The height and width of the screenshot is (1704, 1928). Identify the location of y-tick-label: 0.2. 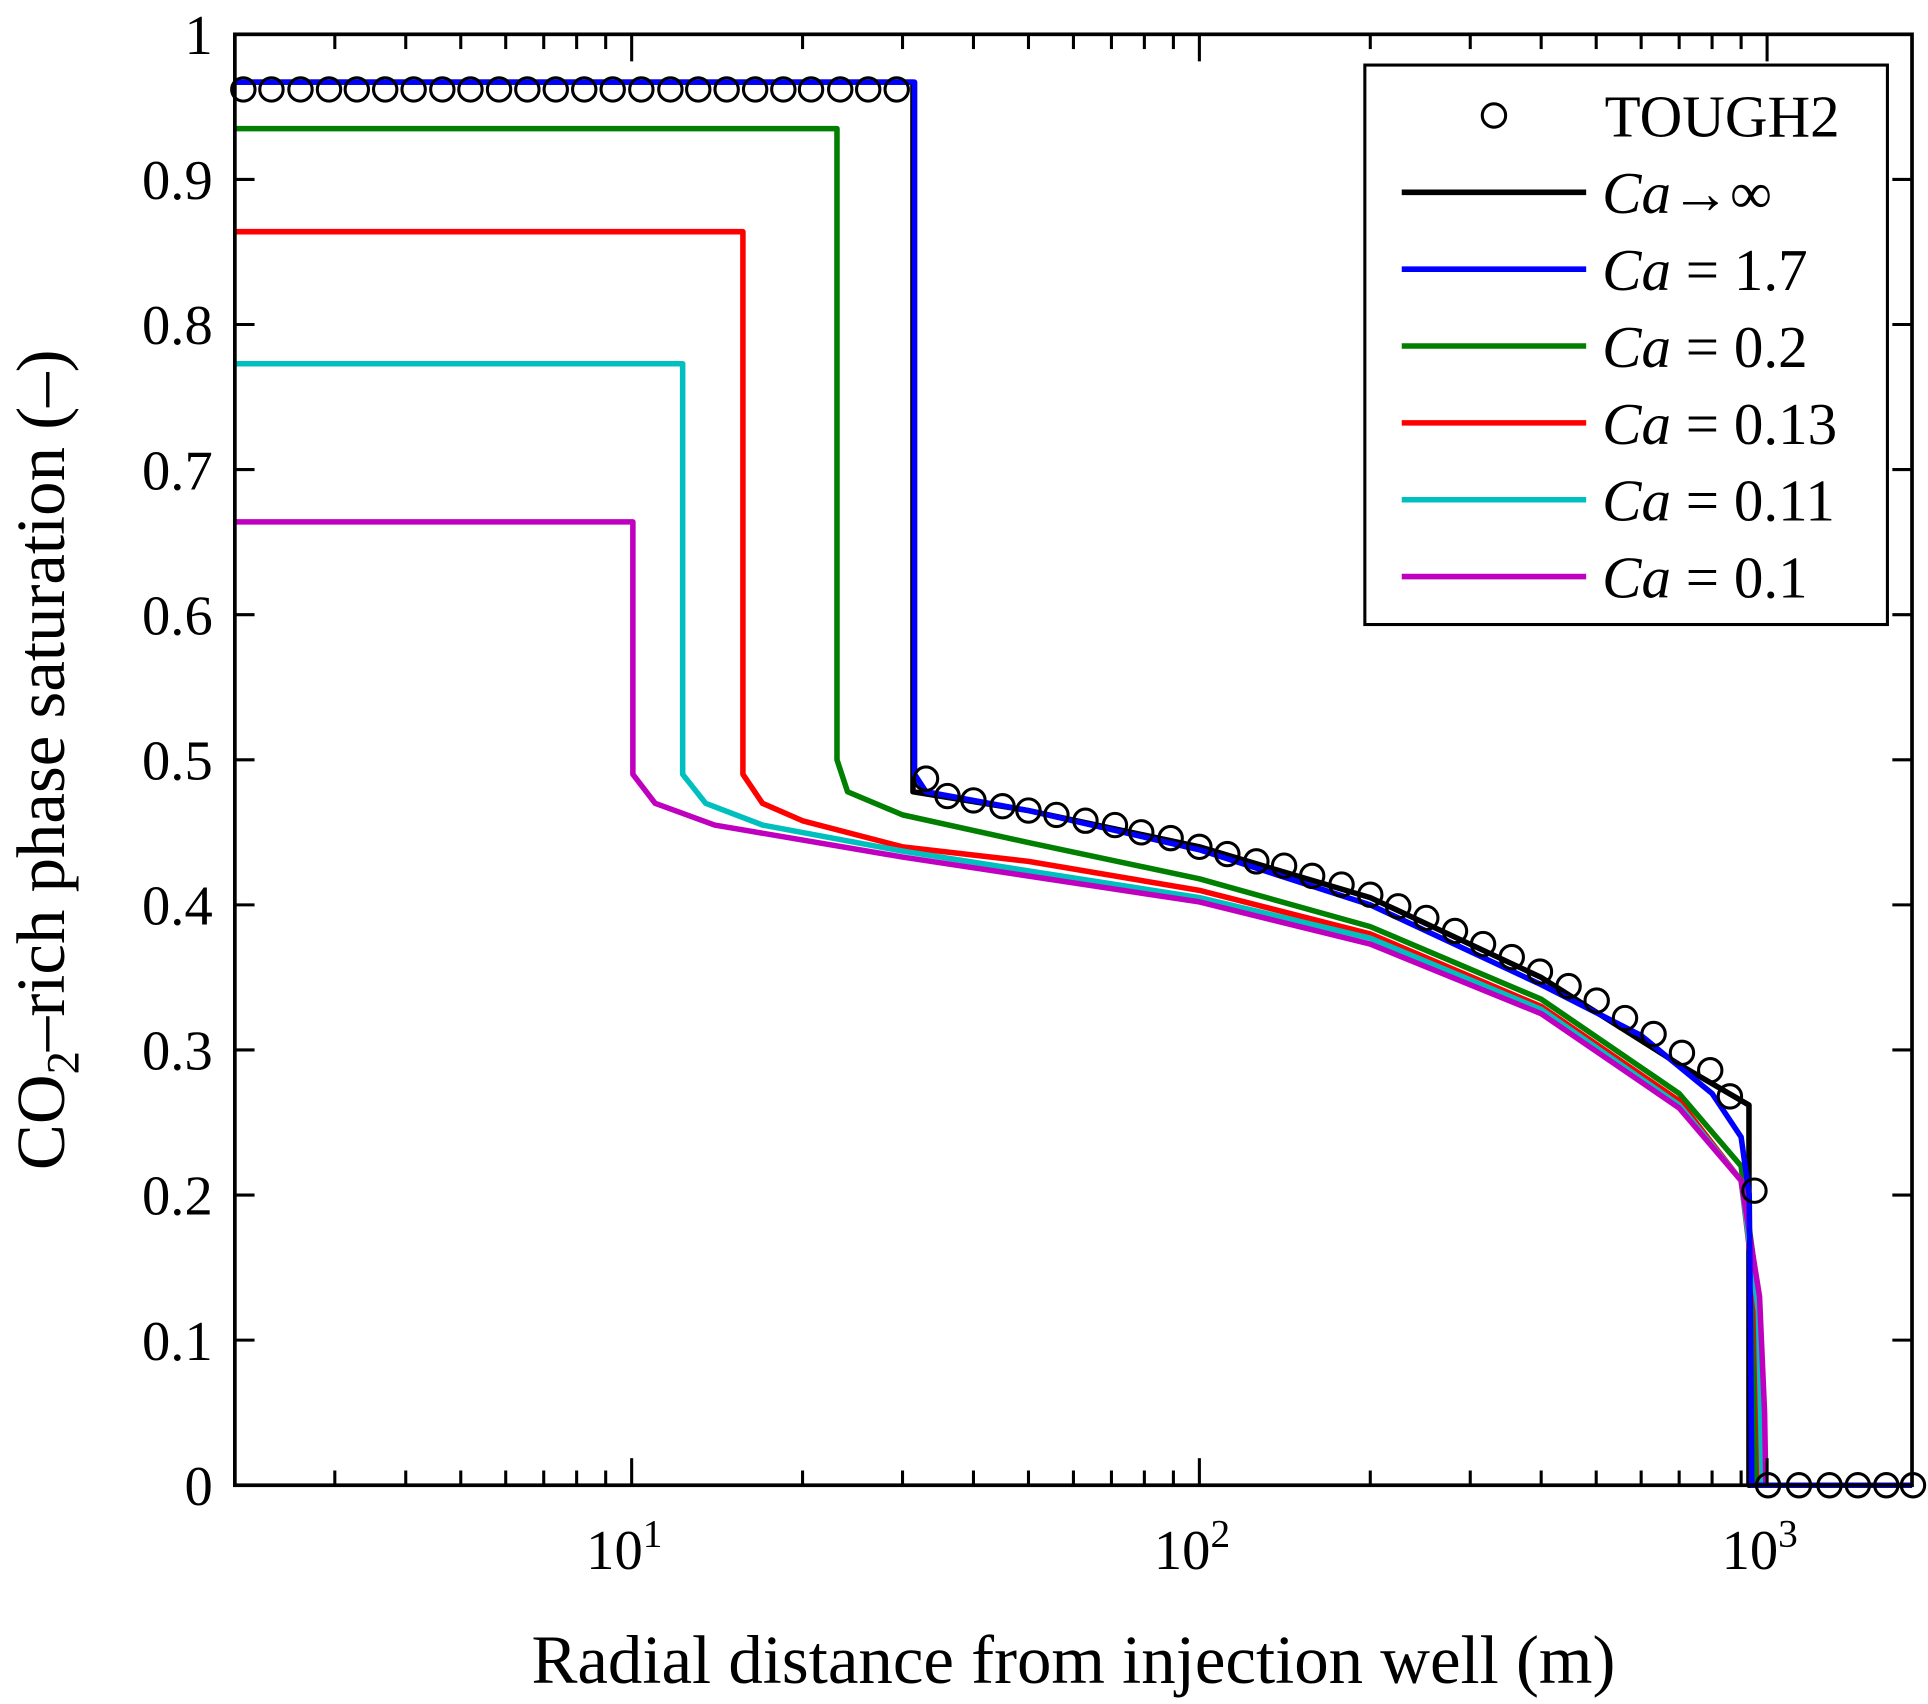
(177, 1197).